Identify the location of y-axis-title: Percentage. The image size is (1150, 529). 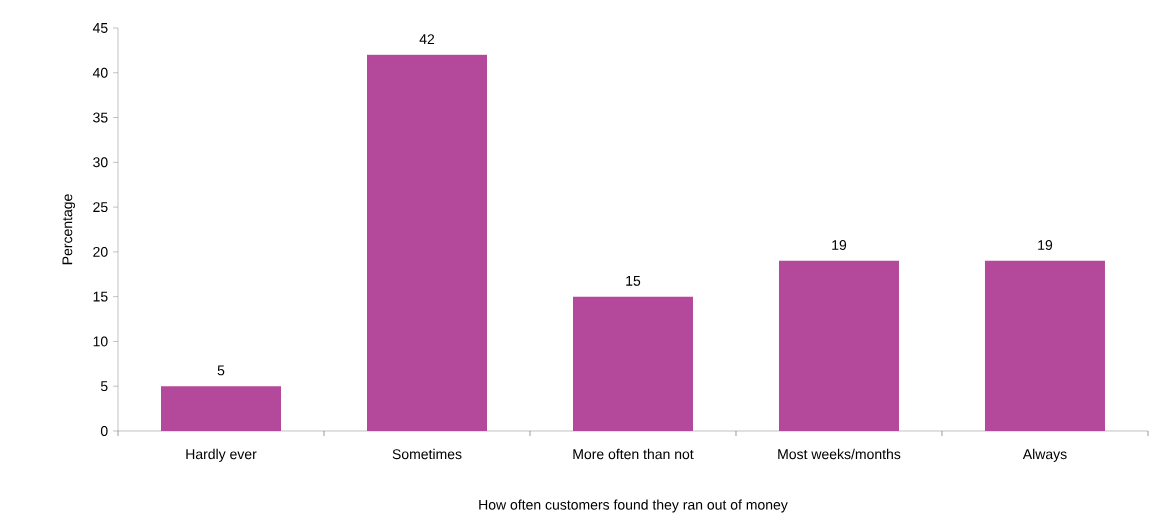
(69, 229).